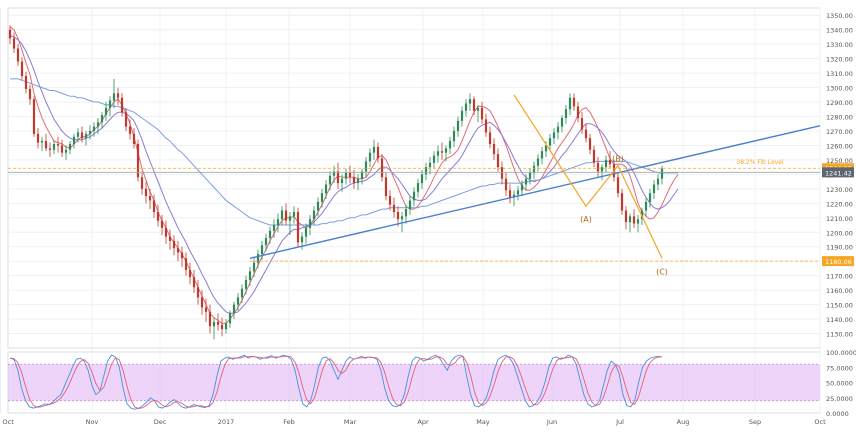  I want to click on x-tick-label: May, so click(483, 422).